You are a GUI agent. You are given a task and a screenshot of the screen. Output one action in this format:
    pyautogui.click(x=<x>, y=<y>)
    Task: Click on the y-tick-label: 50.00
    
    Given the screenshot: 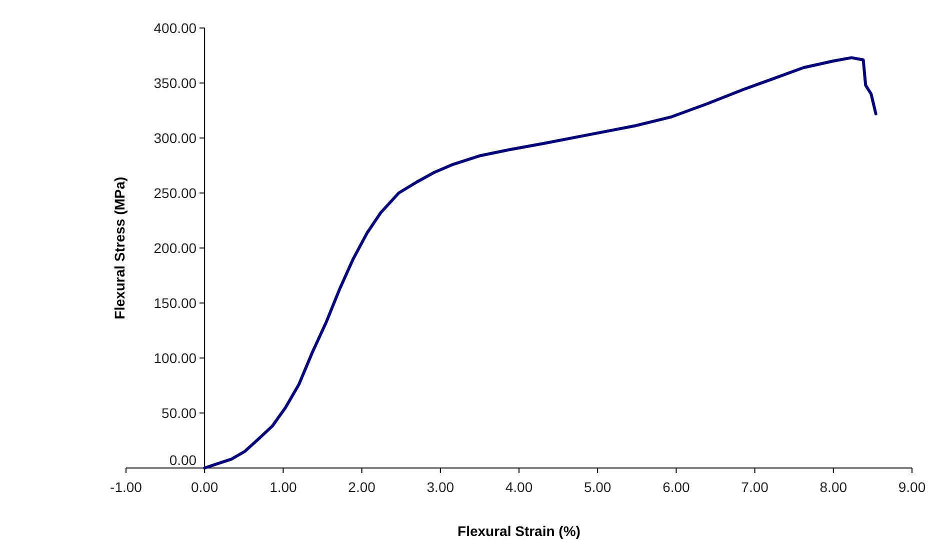 What is the action you would take?
    pyautogui.click(x=179, y=413)
    